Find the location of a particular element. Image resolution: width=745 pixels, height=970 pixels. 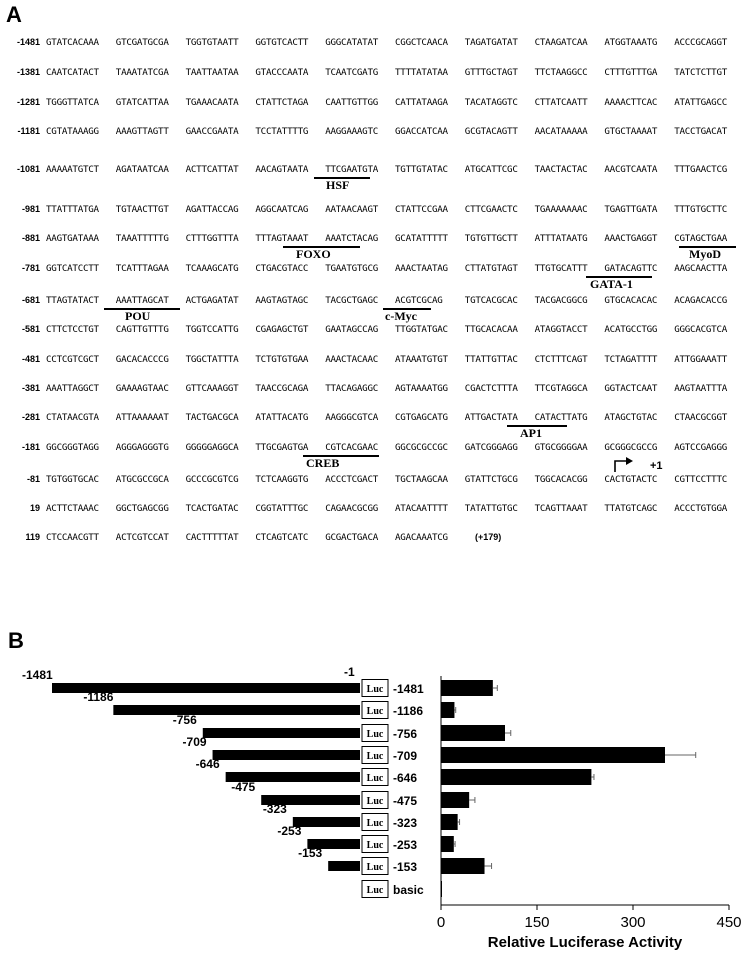

sequence-block: CGTCACGAAC is located at coordinates (352, 447).